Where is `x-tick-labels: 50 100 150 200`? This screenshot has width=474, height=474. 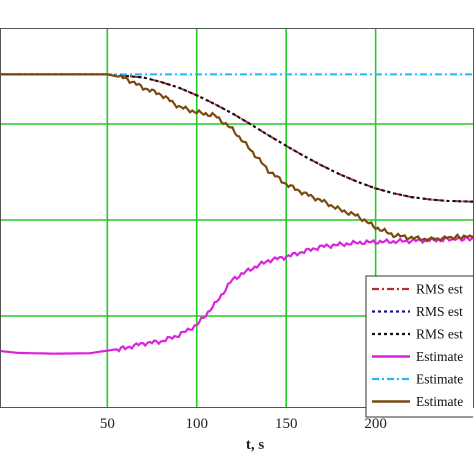 x-tick-labels: 50 100 150 200 is located at coordinates (243, 424).